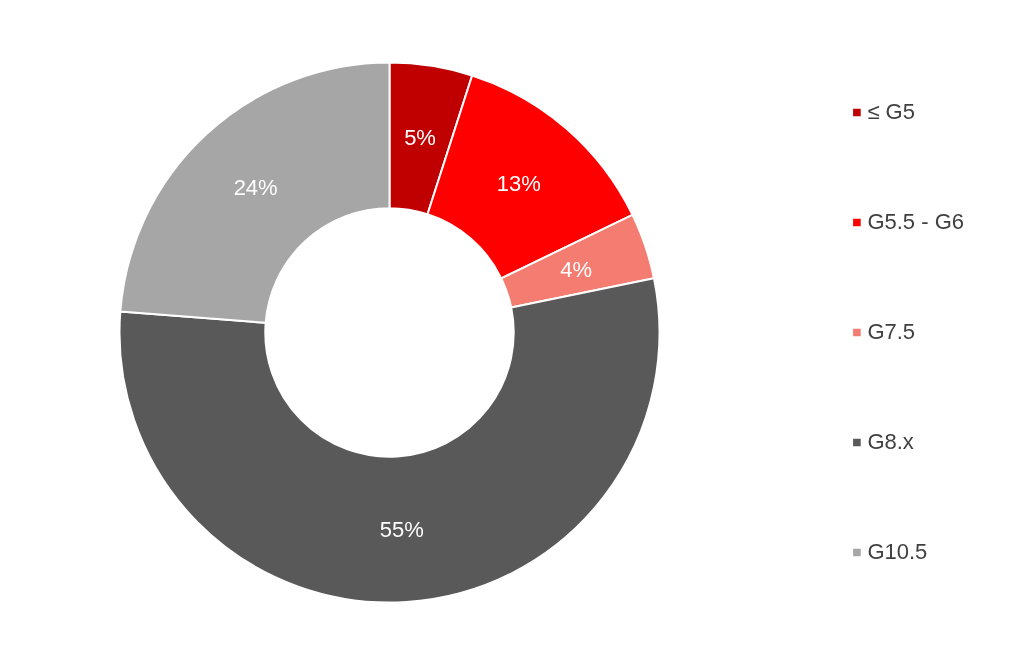 Image resolution: width=1024 pixels, height=664 pixels. Describe the element at coordinates (255, 188) in the screenshot. I see `data-label: 24%` at that location.